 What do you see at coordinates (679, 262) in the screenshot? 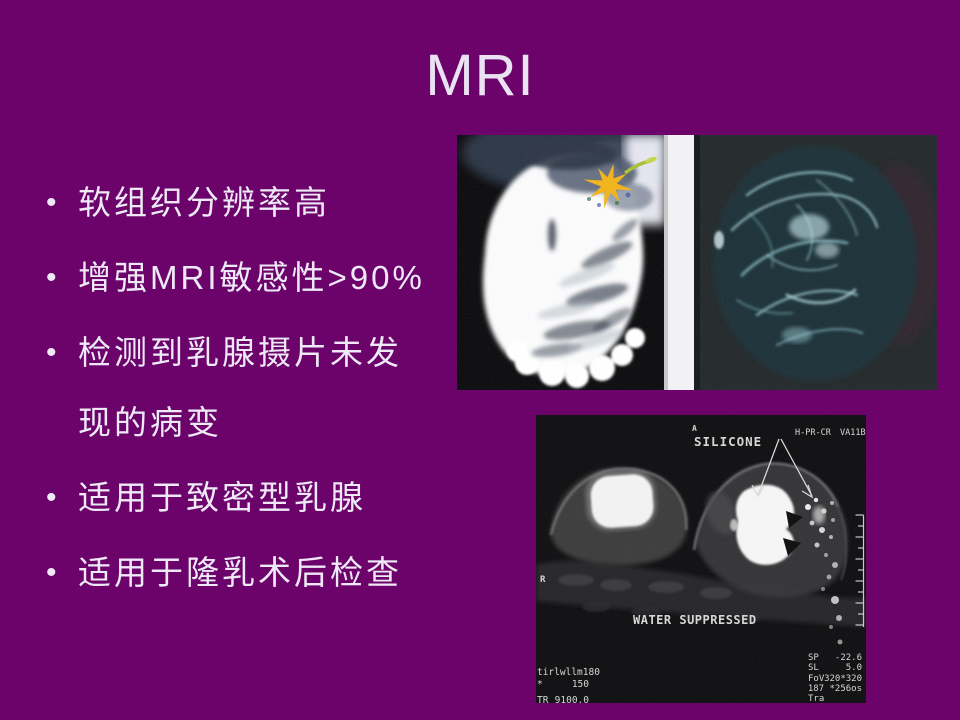
I see `film-separator` at bounding box center [679, 262].